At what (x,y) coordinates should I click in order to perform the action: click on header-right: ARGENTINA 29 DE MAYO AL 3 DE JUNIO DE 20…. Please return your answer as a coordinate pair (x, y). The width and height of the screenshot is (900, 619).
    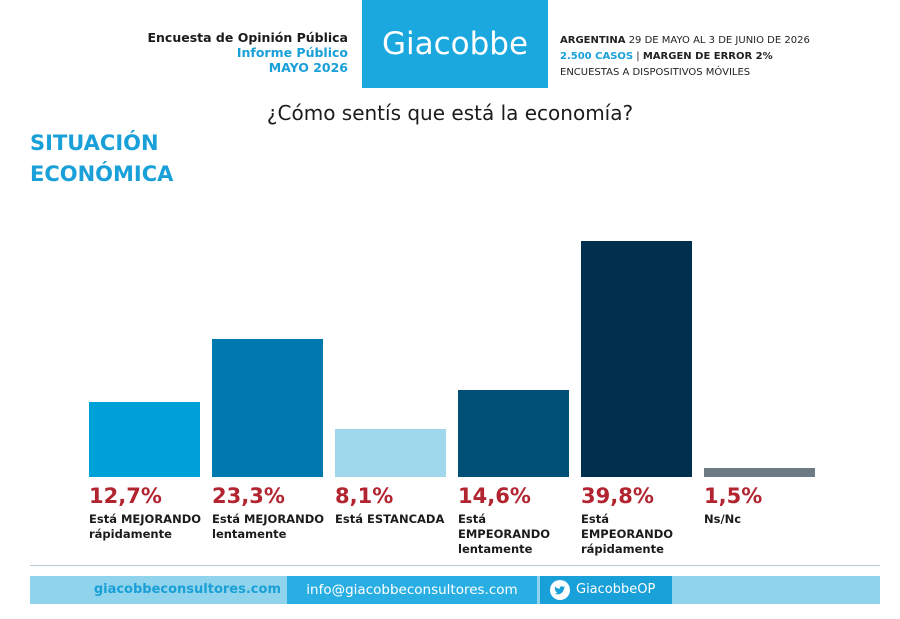
    Looking at the image, I should click on (685, 57).